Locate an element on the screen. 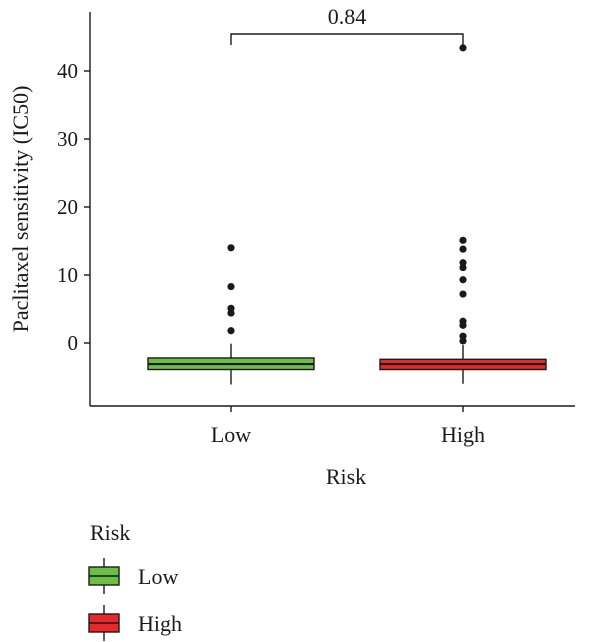 The width and height of the screenshot is (600, 642). y-axis-title: Paclitaxel sensitivity (IC50) is located at coordinates (20, 209).